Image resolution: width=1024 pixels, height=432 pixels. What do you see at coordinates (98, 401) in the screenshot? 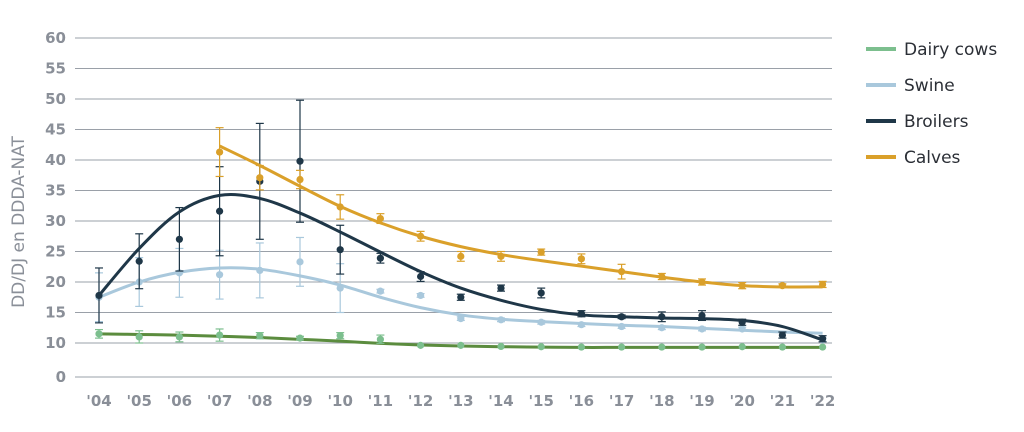
I see `x-tick-label: '04` at bounding box center [98, 401].